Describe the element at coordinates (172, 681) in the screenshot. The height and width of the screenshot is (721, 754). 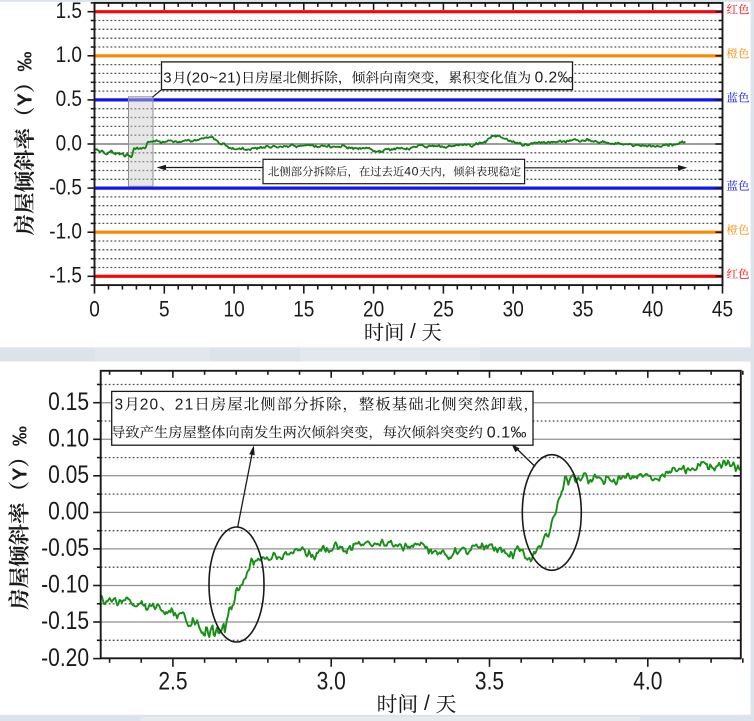
I see `svg-text: 2.5` at that location.